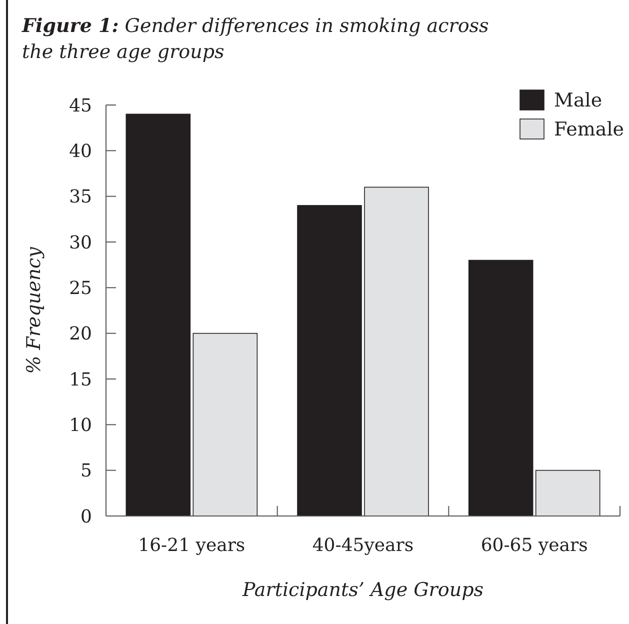  Describe the element at coordinates (80, 151) in the screenshot. I see `y-tick-label: 40` at that location.